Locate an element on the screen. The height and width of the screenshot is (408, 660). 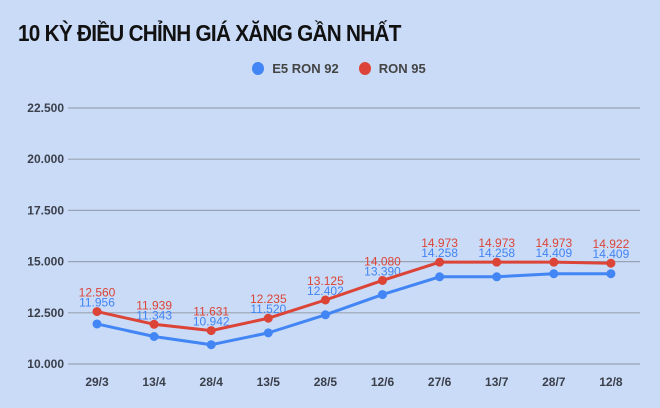
data-label: 13.390 is located at coordinates (382, 271).